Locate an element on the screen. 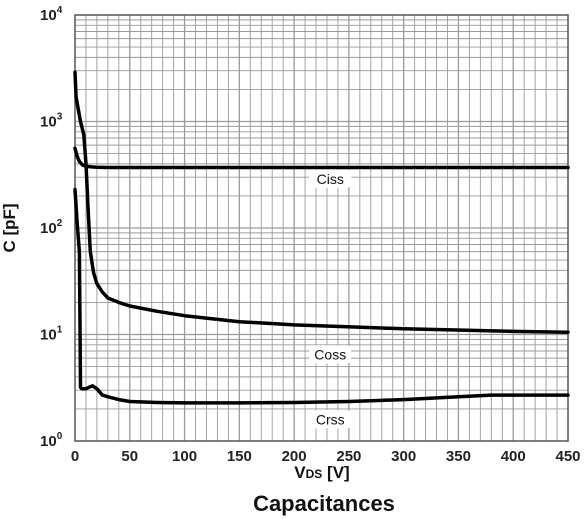  series-labels: Ciss Coss Crss is located at coordinates (330, 299).